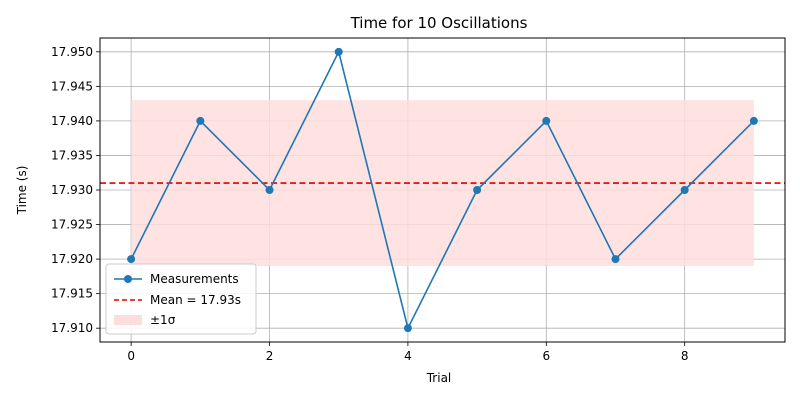 Image resolution: width=800 pixels, height=400 pixels. I want to click on legend-measurements-label: Measurements, so click(194, 279).